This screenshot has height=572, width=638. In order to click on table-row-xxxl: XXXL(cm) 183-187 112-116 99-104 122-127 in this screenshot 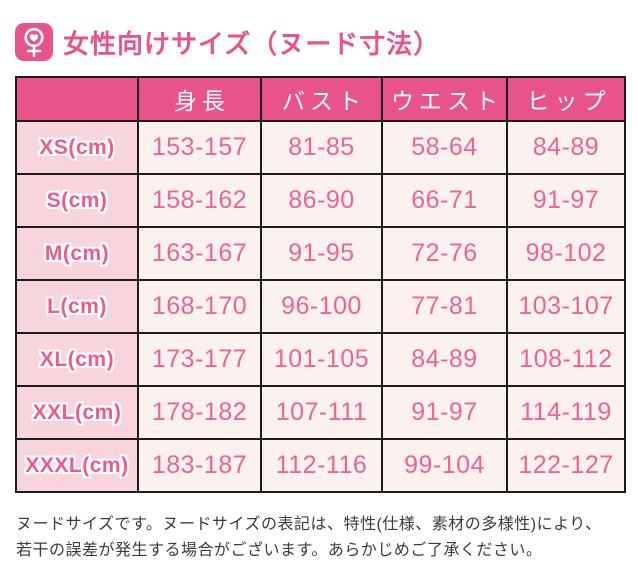, I will do `click(320, 465)`.